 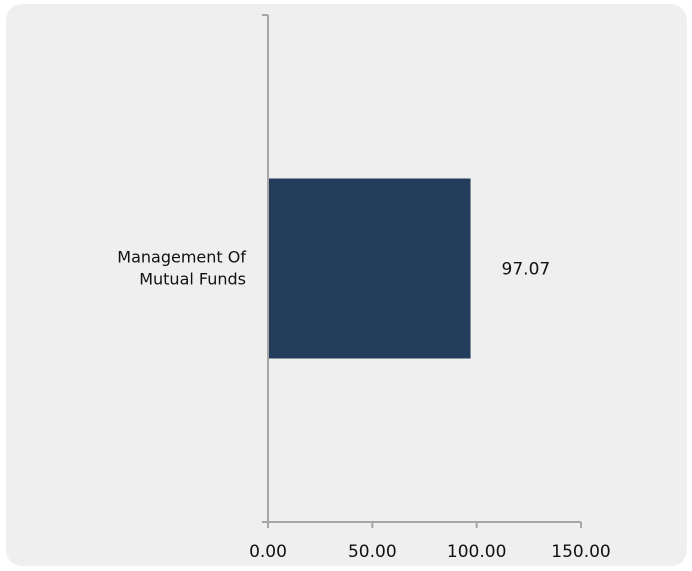 What do you see at coordinates (526, 270) in the screenshot?
I see `data-label: 97.07` at bounding box center [526, 270].